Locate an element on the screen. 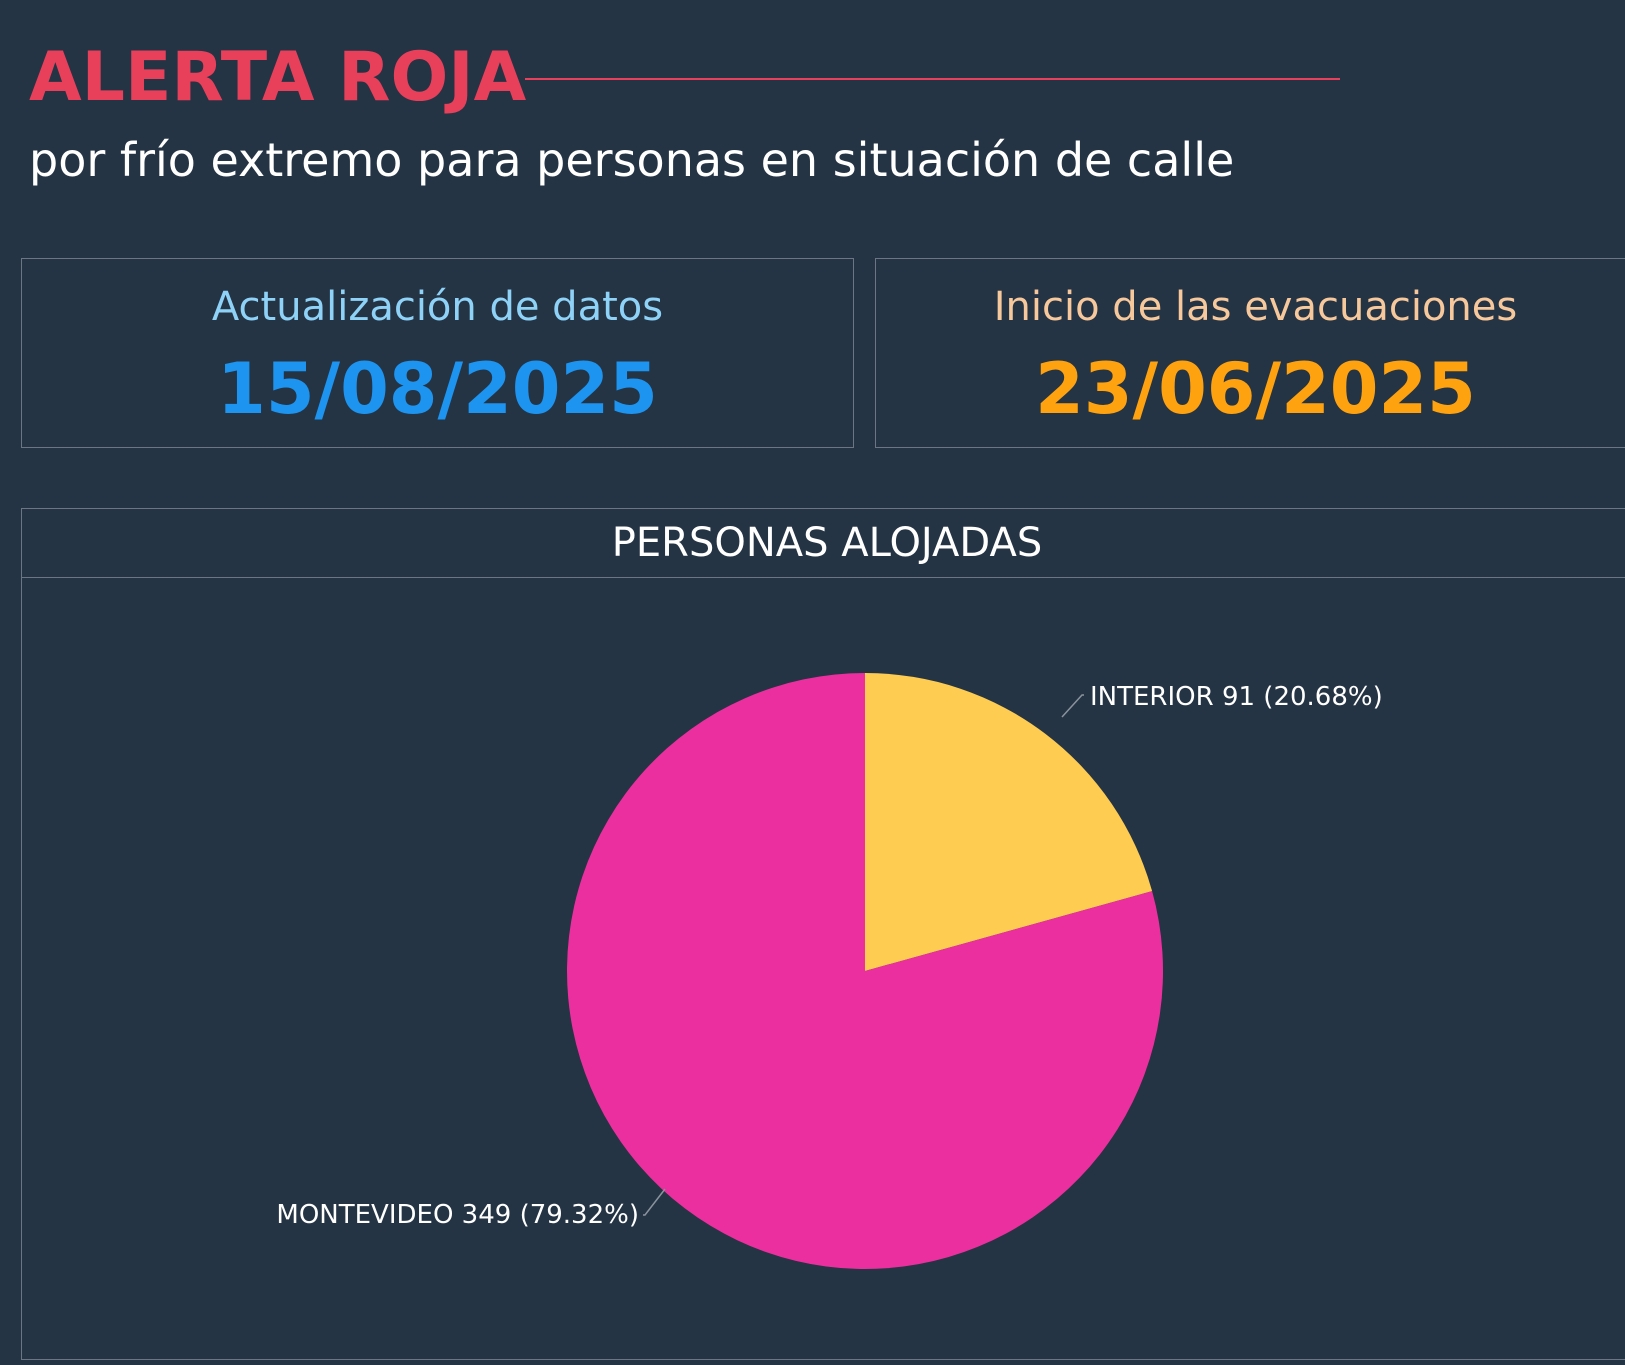 This screenshot has height=1365, width=1625. data-label-montevideo: MONTEVIDEO 349 (79.32%) is located at coordinates (457, 1215).